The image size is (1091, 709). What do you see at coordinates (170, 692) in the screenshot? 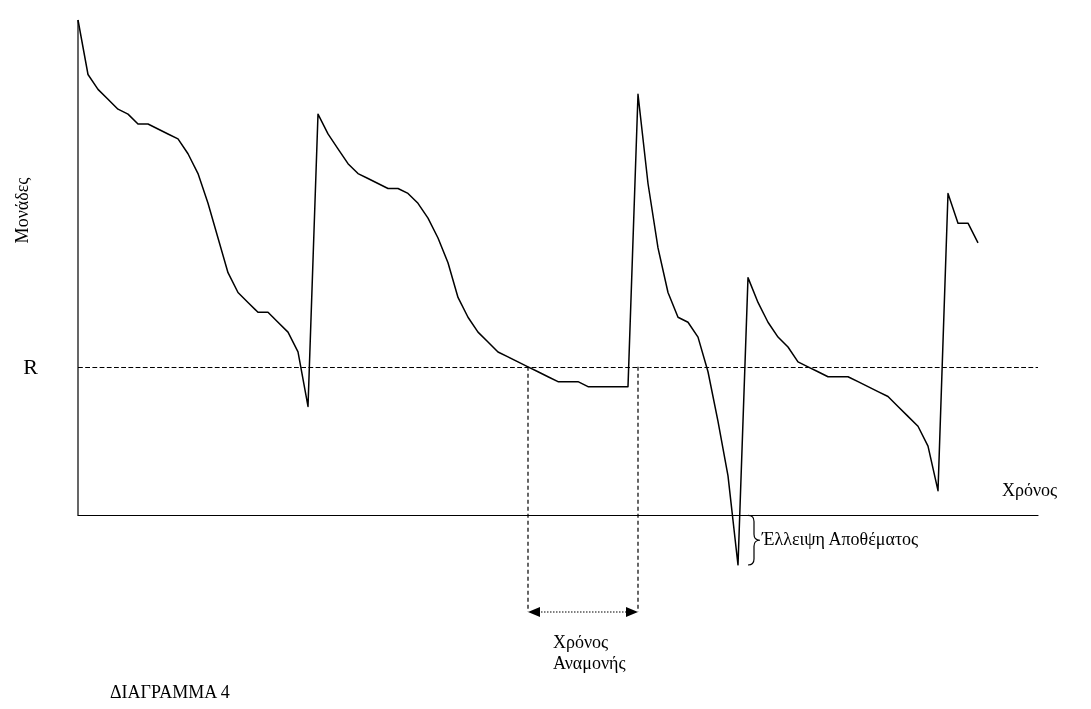
I see `text: ΔΙΑΓΡΑΜΜΑ 4` at bounding box center [170, 692].